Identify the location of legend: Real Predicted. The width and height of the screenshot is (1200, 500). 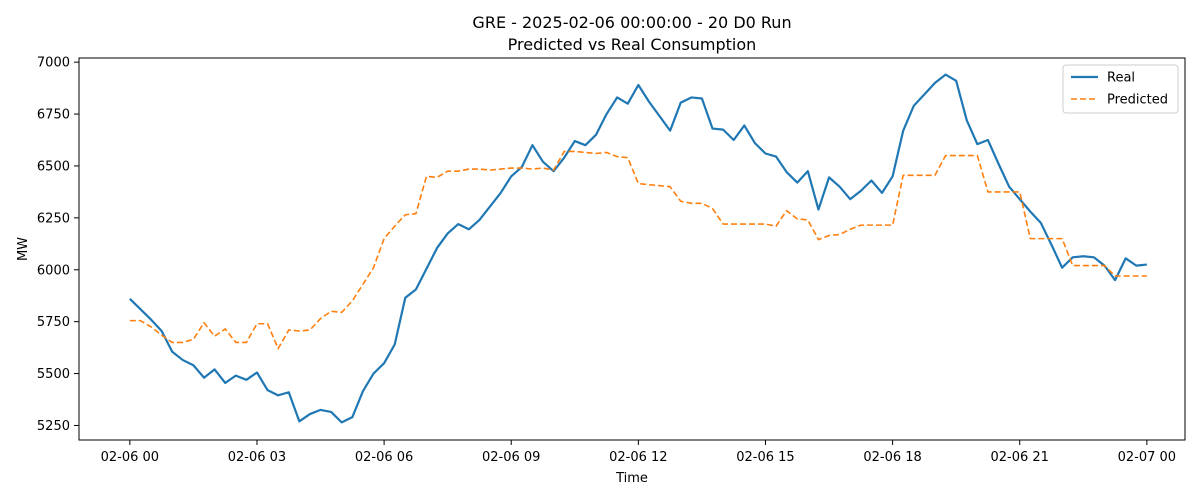
(1120, 89).